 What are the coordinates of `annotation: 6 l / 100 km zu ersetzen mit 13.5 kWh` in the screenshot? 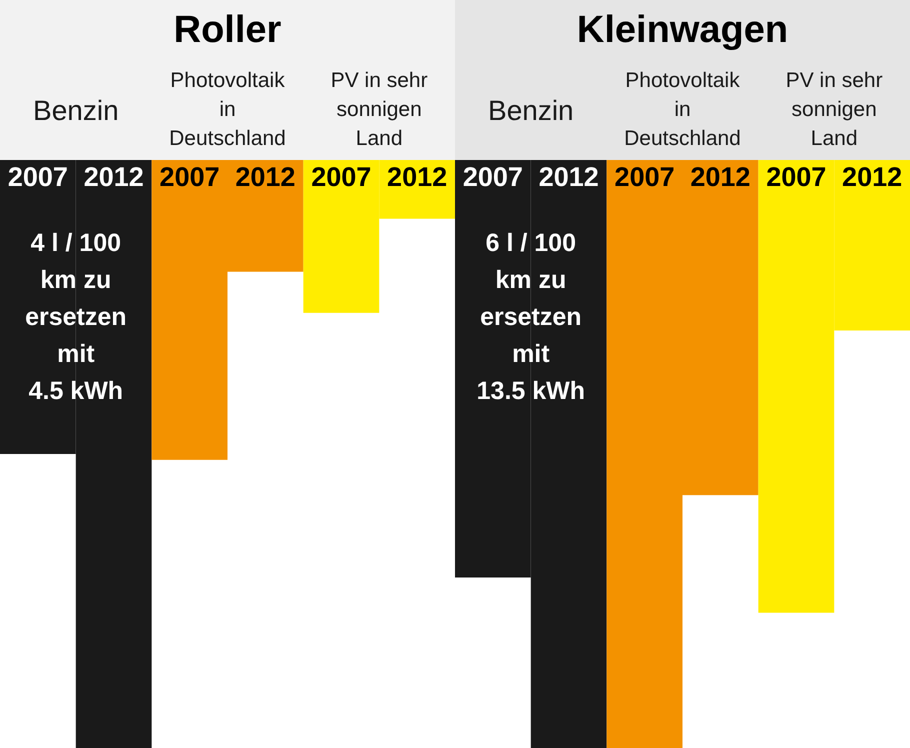 It's located at (531, 317).